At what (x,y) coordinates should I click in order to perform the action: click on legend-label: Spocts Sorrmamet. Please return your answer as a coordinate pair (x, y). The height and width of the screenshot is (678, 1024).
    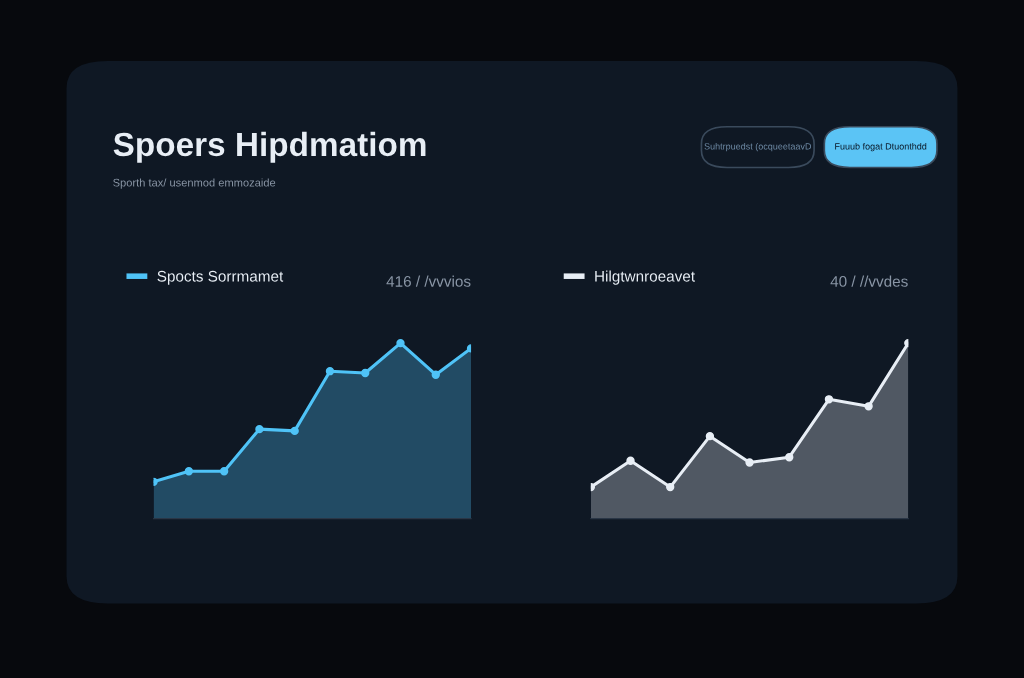
    Looking at the image, I should click on (220, 277).